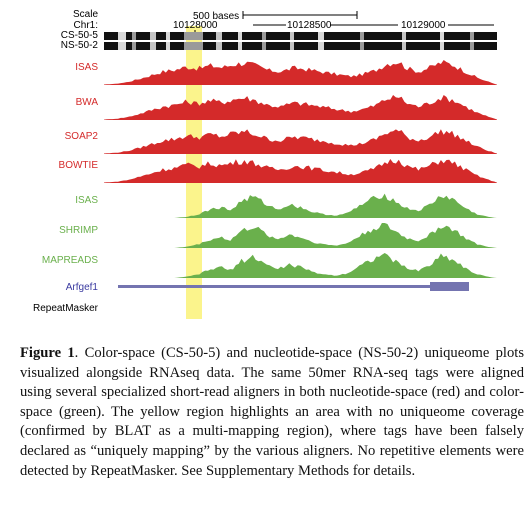  I want to click on scale-label: Scale, so click(85, 14).